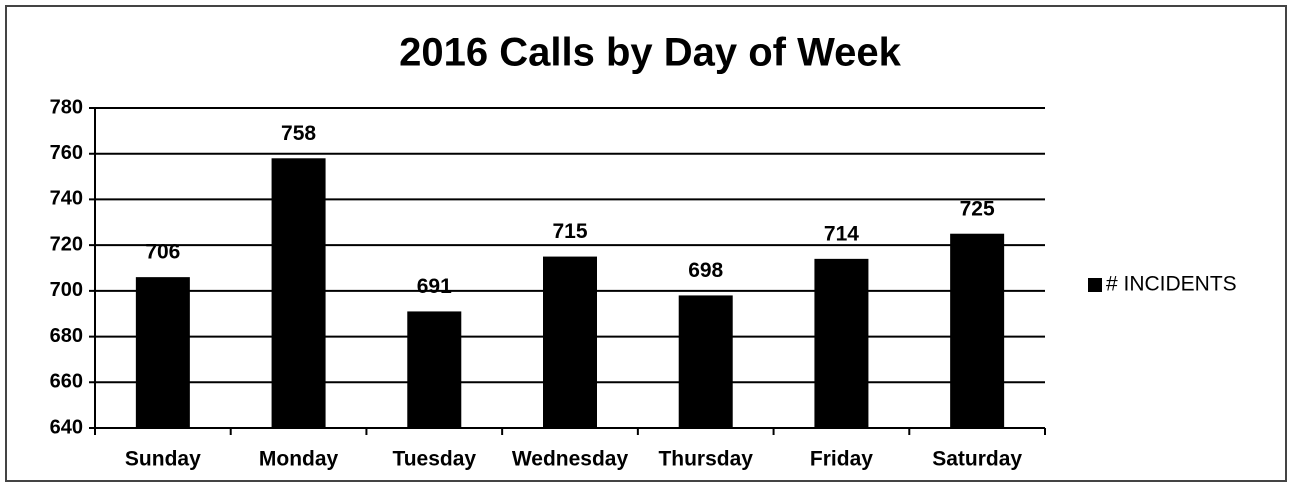  What do you see at coordinates (298, 133) in the screenshot?
I see `data-label: 758` at bounding box center [298, 133].